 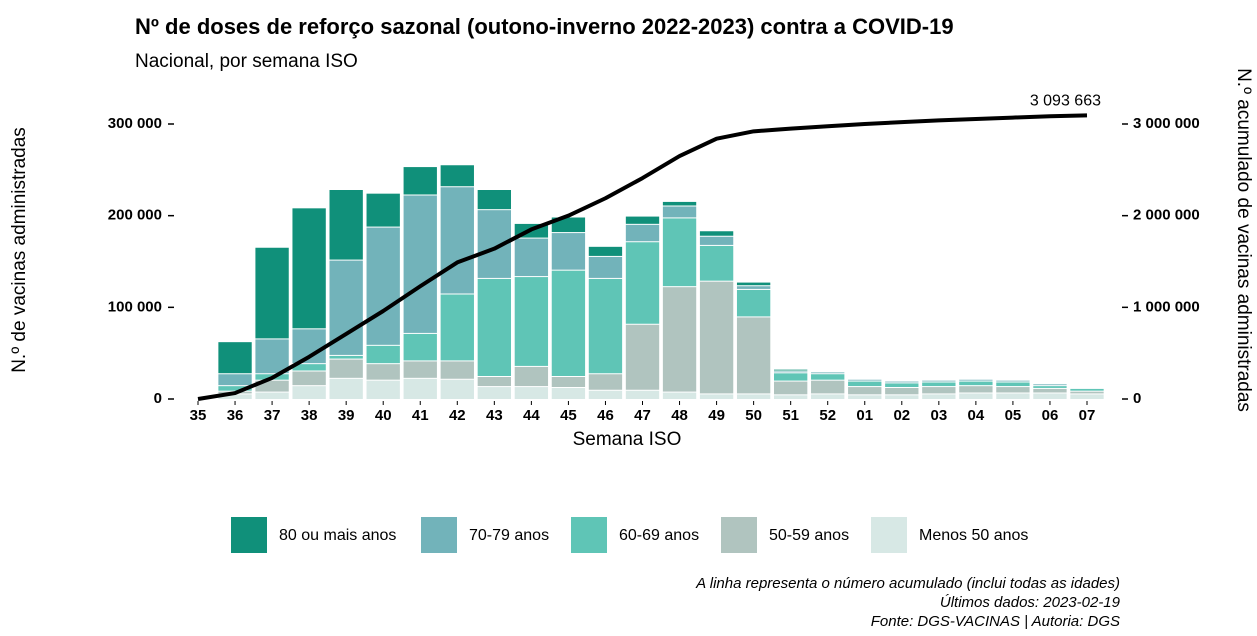 What do you see at coordinates (246, 61) in the screenshot?
I see `chart-subtitle: Nacional, por semana ISO` at bounding box center [246, 61].